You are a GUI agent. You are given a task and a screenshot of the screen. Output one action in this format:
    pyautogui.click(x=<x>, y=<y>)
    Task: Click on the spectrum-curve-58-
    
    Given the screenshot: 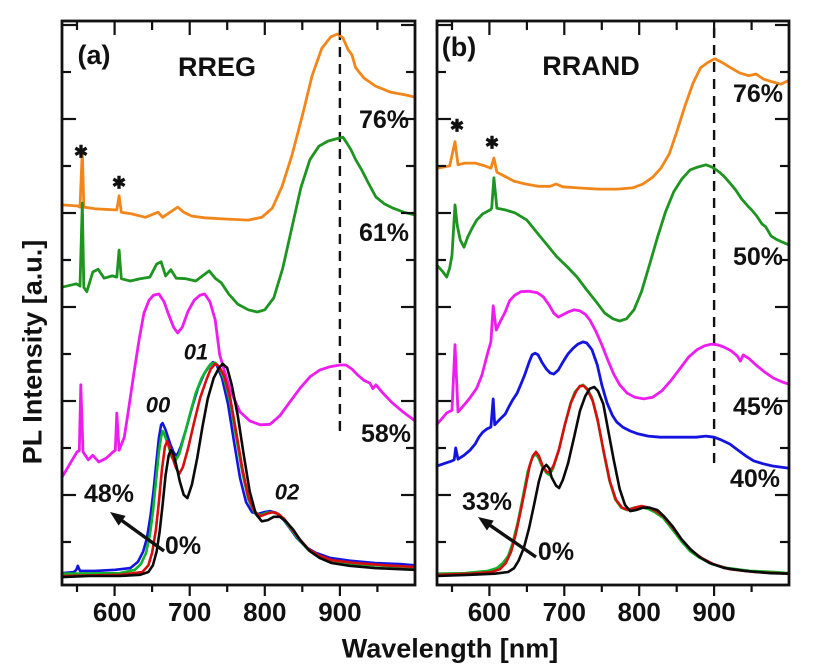 What is the action you would take?
    pyautogui.click(x=238, y=385)
    